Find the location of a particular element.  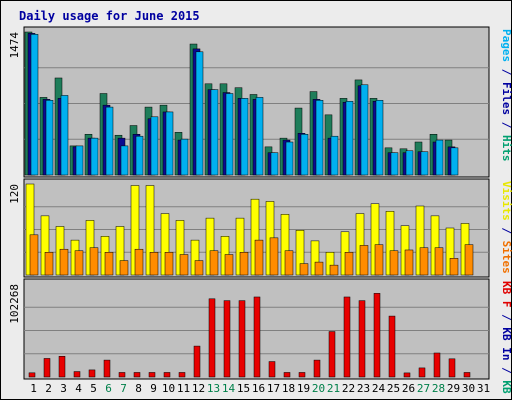

legend-label: KB F / KB In / KB Out is located at coordinates (506, 340).